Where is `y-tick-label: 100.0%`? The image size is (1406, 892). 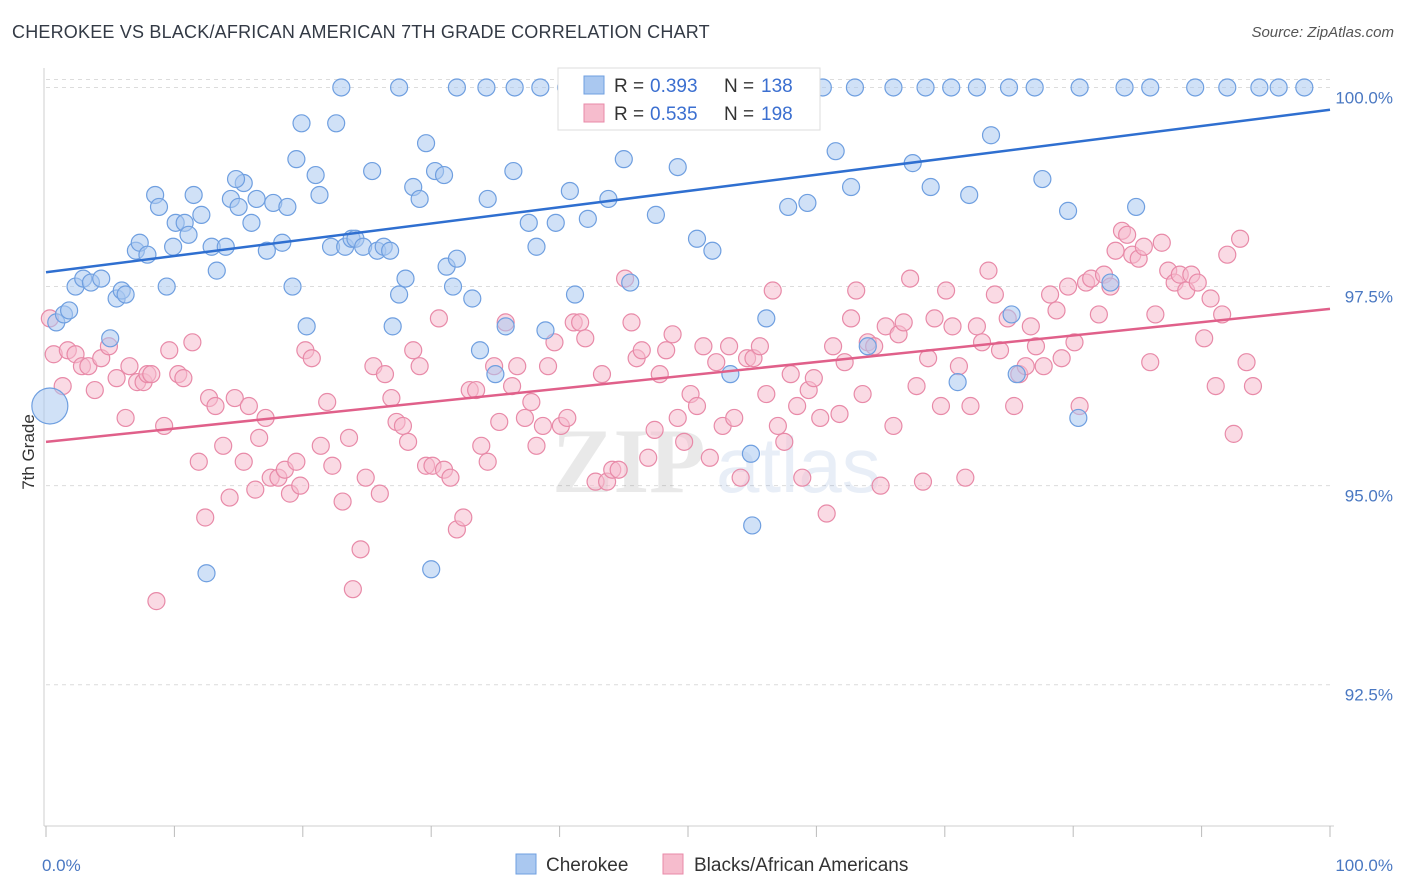 y-tick-label: 100.0% is located at coordinates (1364, 97).